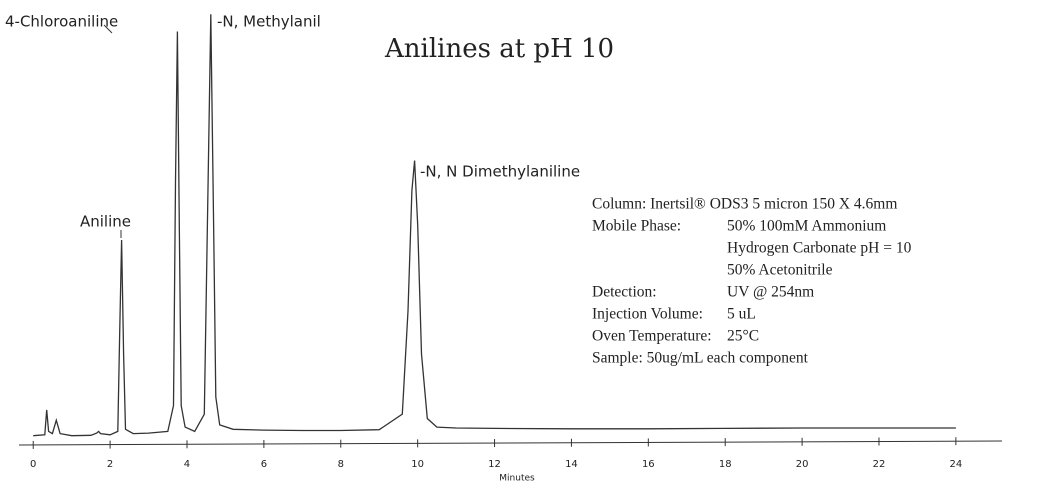 The width and height of the screenshot is (1046, 484). Describe the element at coordinates (652, 336) in the screenshot. I see `condition-label: Oven Temperature:` at that location.